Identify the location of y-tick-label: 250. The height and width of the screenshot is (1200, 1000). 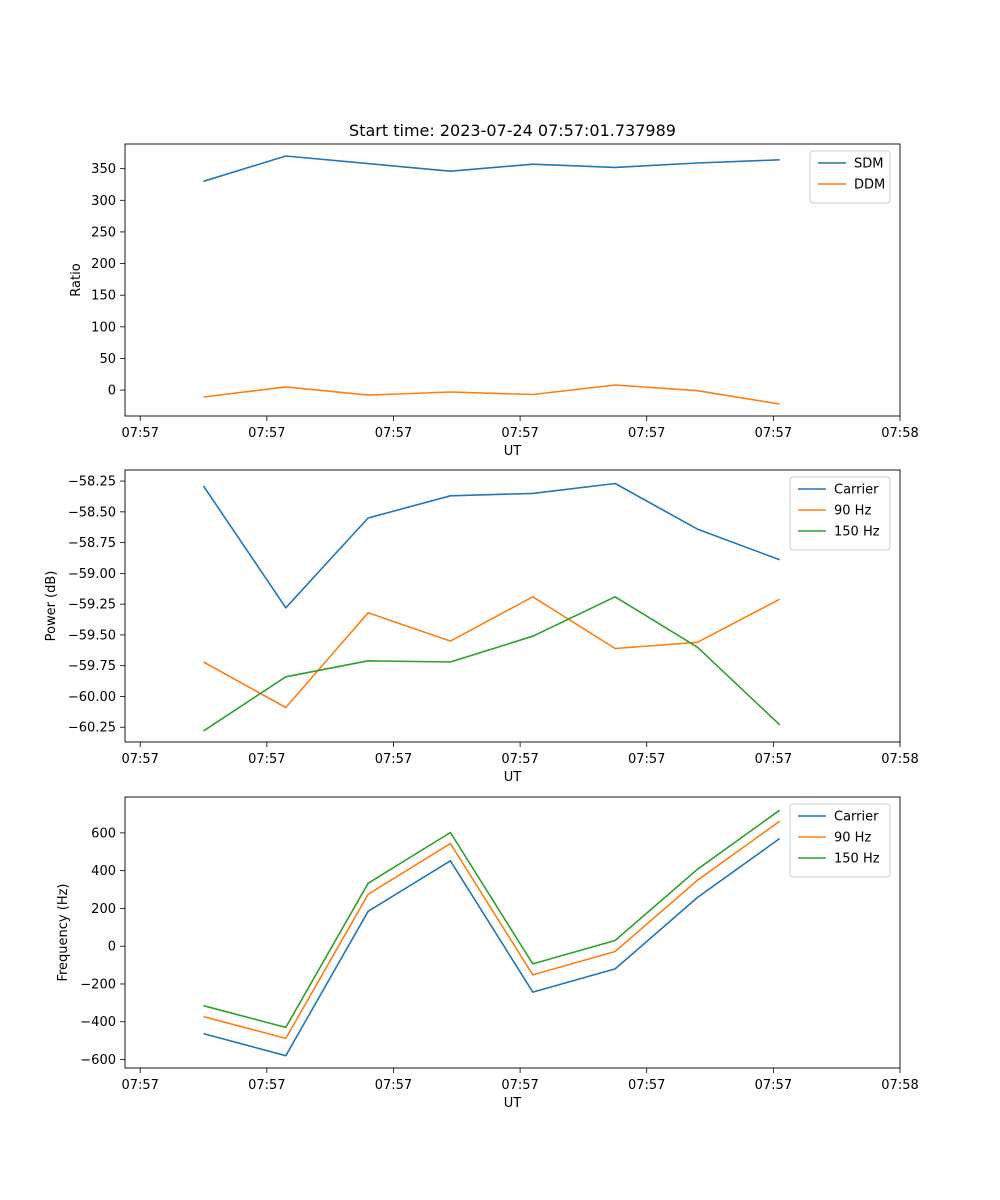
(103, 232).